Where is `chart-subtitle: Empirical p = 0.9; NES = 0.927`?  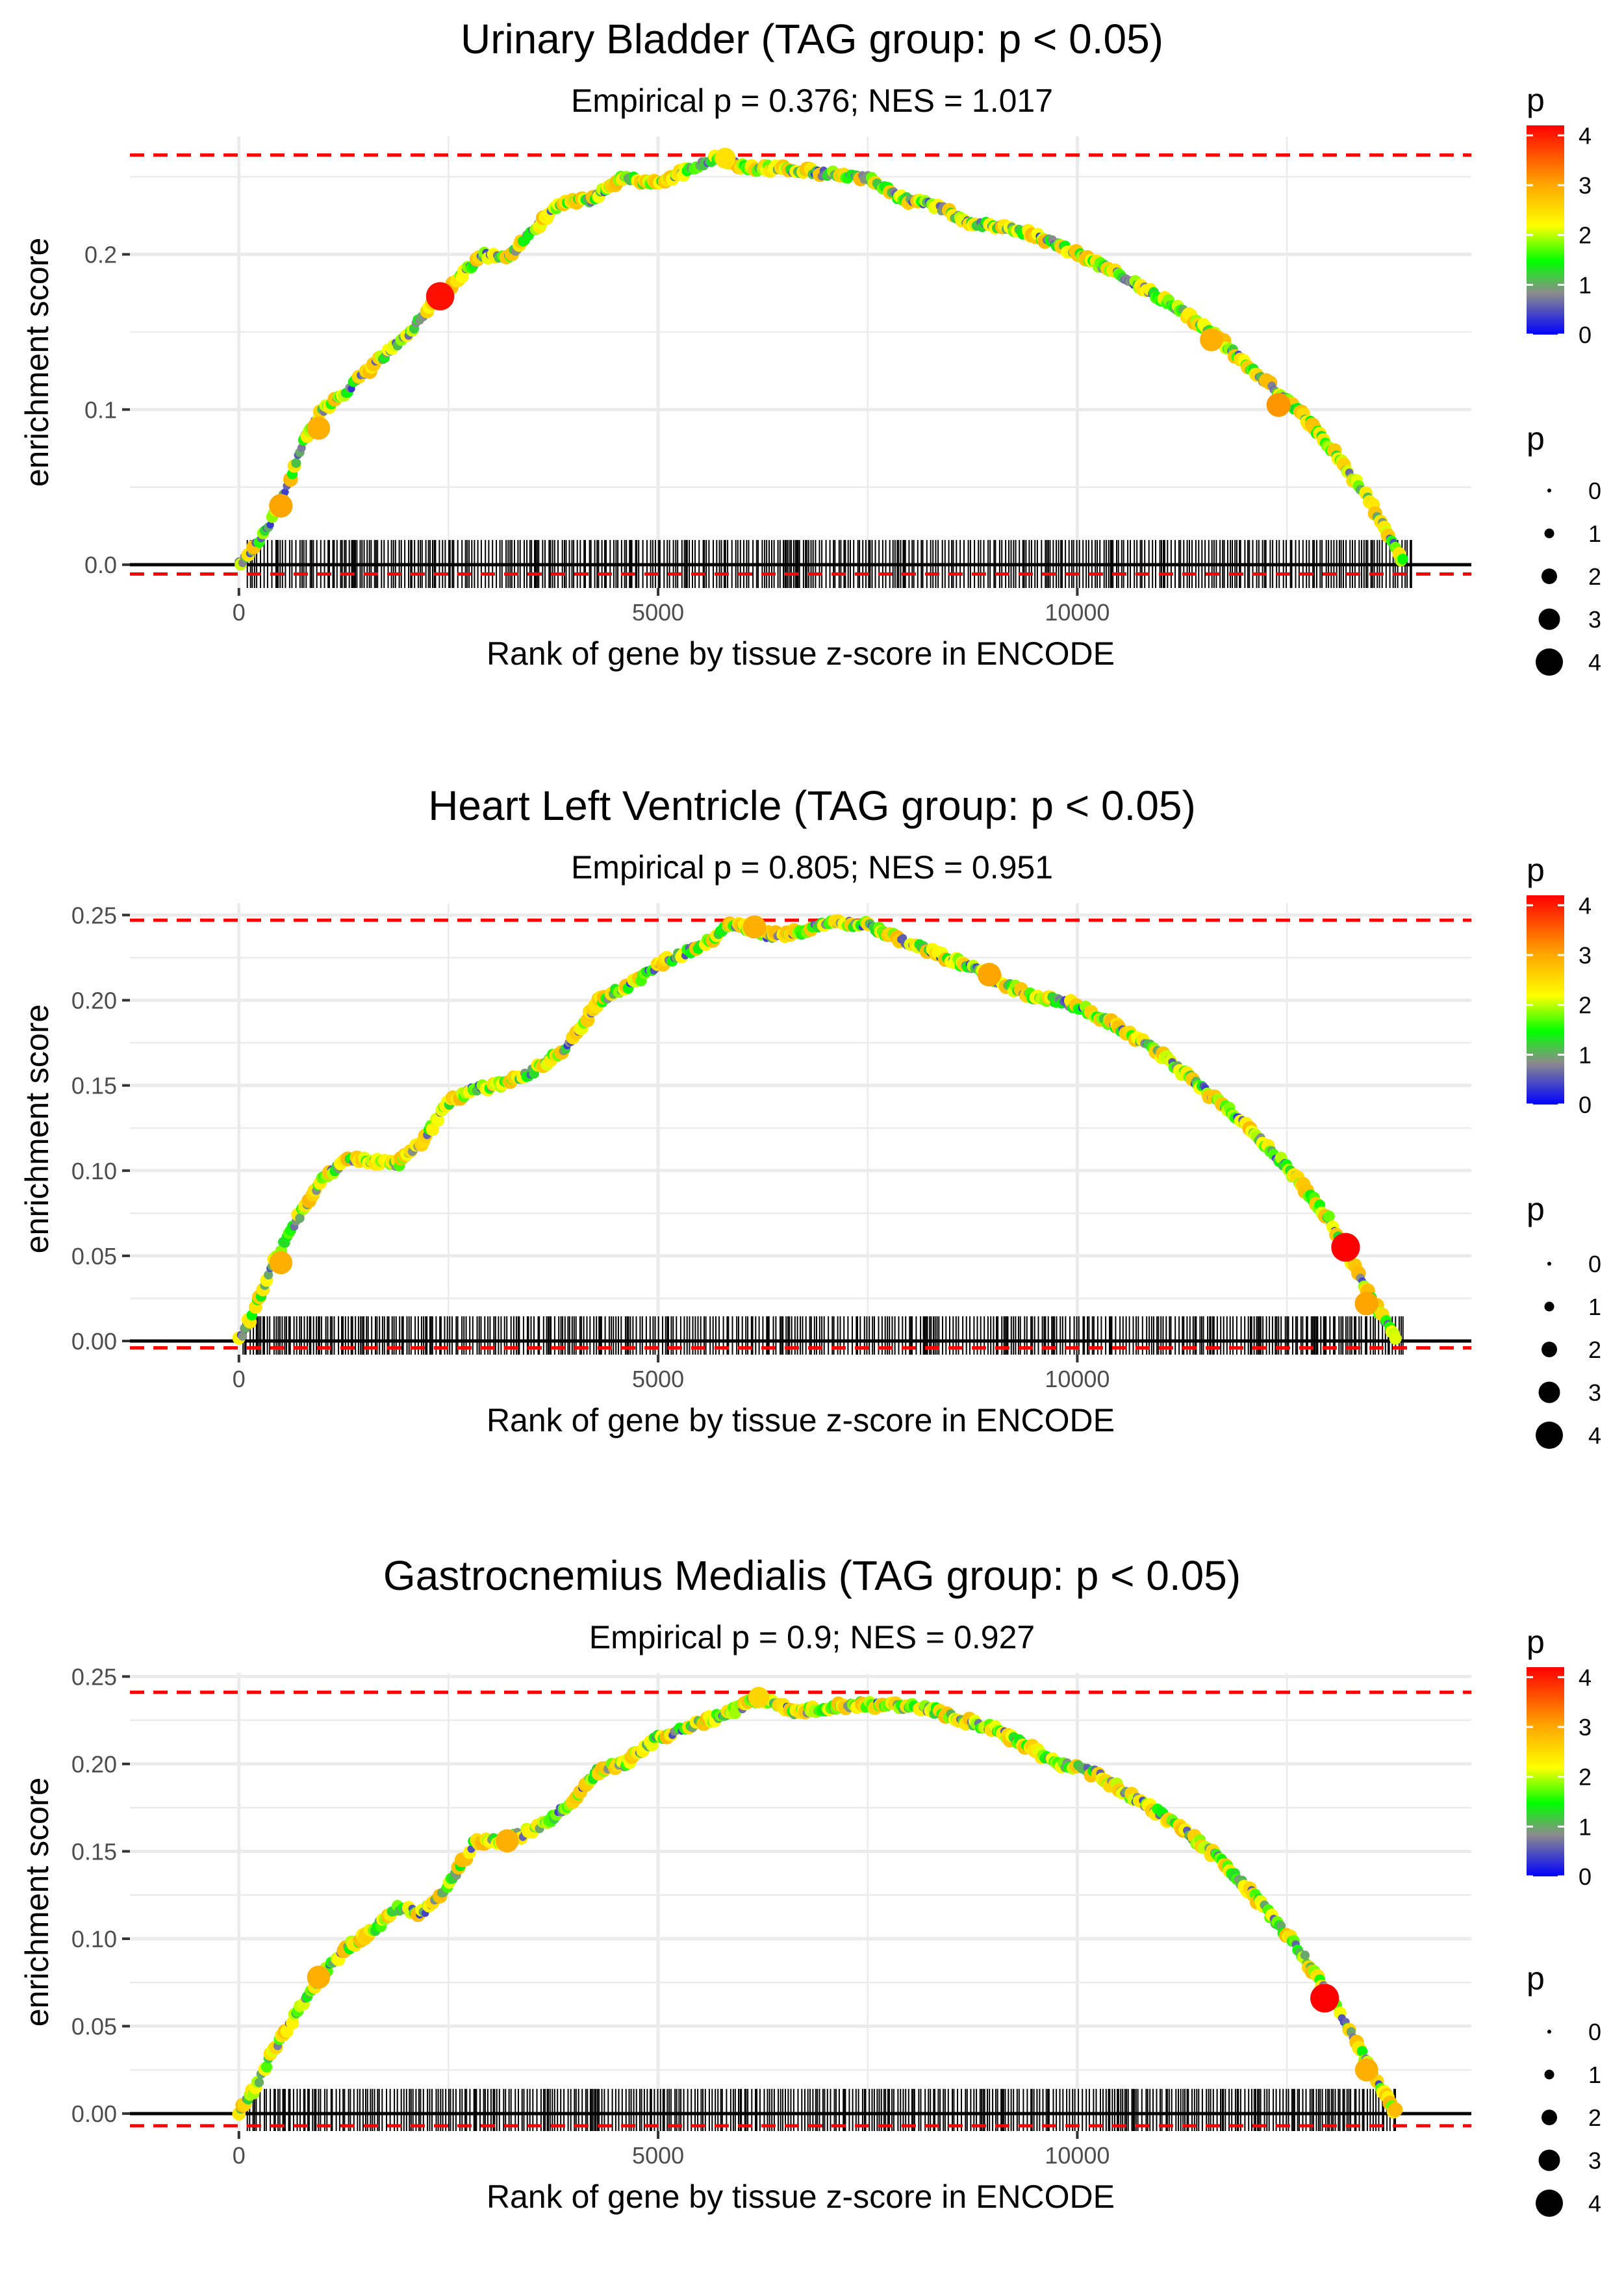
chart-subtitle: Empirical p = 0.9; NES = 0.927 is located at coordinates (812, 1637).